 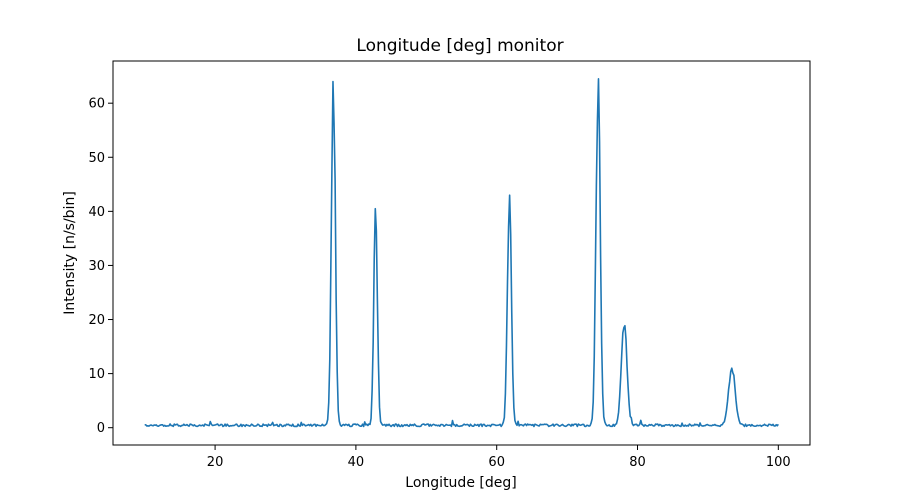 What do you see at coordinates (637, 462) in the screenshot?
I see `x-tick-label: 80` at bounding box center [637, 462].